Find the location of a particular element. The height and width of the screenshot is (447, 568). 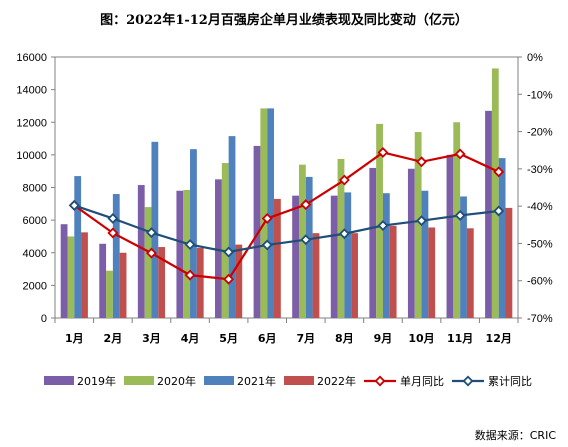

y-right-tick-label: -10% is located at coordinates (540, 95).